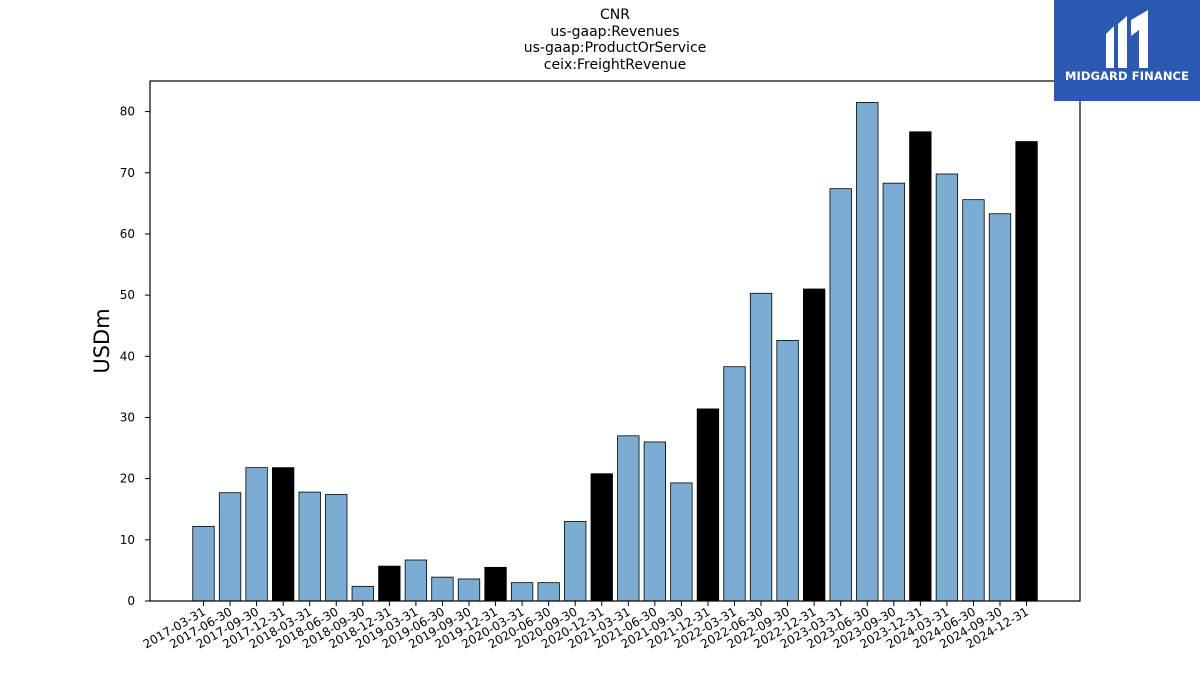 This screenshot has height=675, width=1200. What do you see at coordinates (127, 234) in the screenshot?
I see `y-tick-label: 60` at bounding box center [127, 234].